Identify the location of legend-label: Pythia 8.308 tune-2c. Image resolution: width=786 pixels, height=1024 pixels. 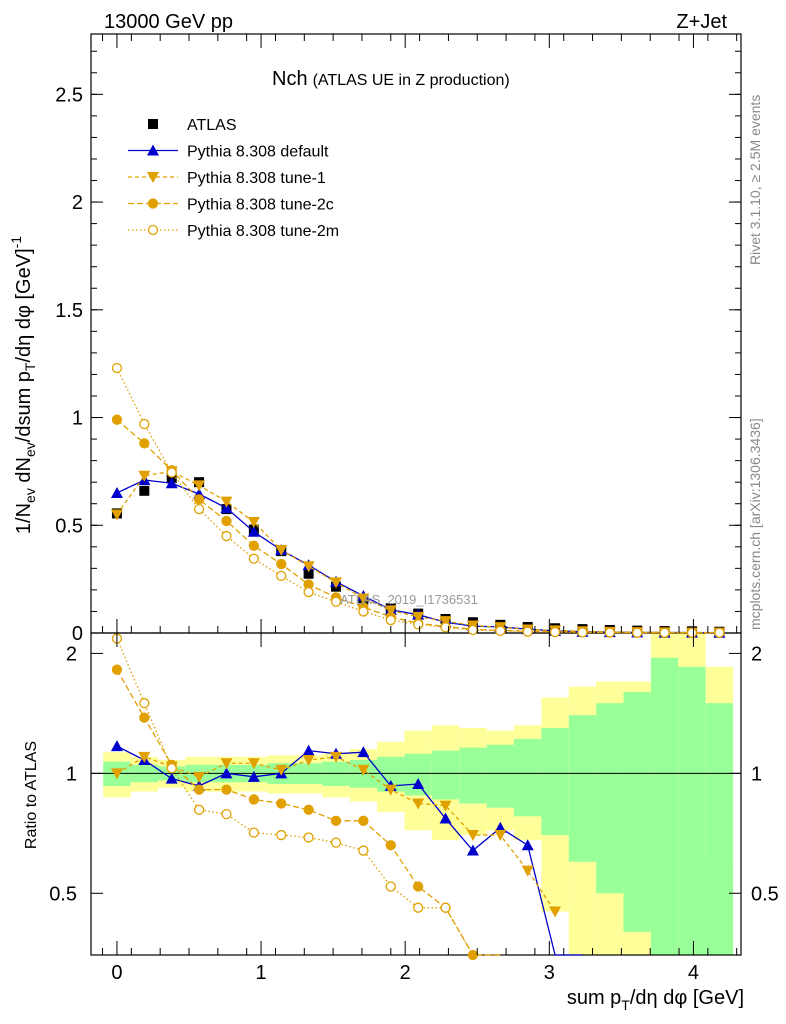
(260, 205).